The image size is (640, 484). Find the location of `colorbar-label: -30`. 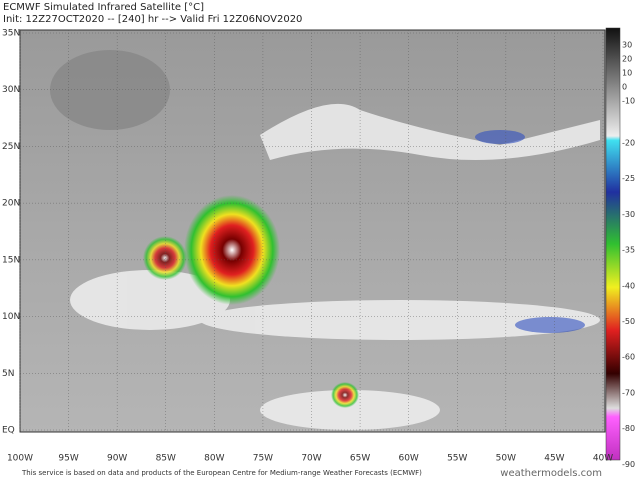

colorbar-label: -30 is located at coordinates (628, 214).